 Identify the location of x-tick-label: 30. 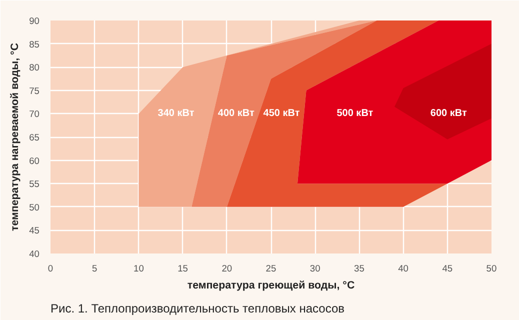
(315, 269).